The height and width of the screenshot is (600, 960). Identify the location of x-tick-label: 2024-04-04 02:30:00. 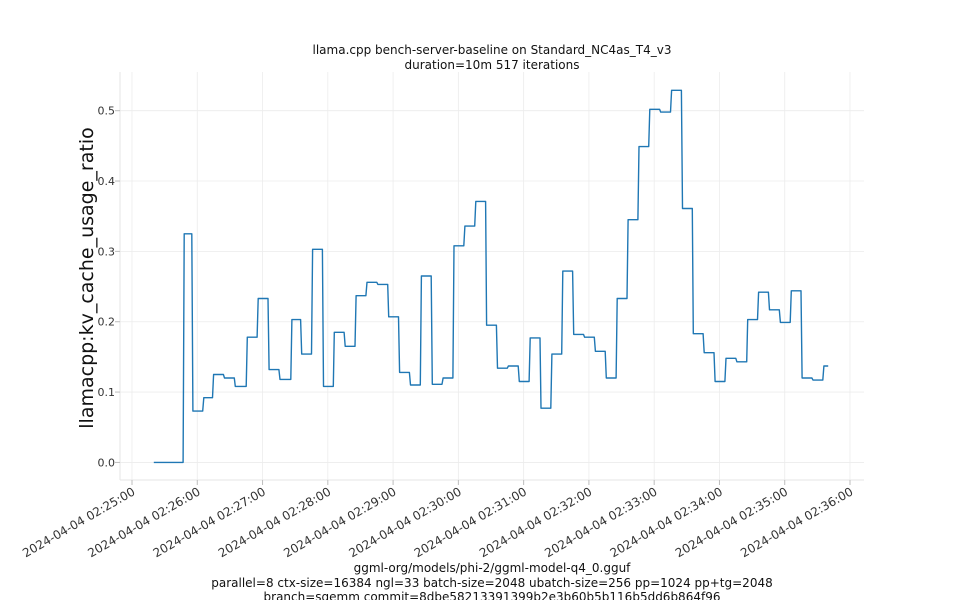
(404, 522).